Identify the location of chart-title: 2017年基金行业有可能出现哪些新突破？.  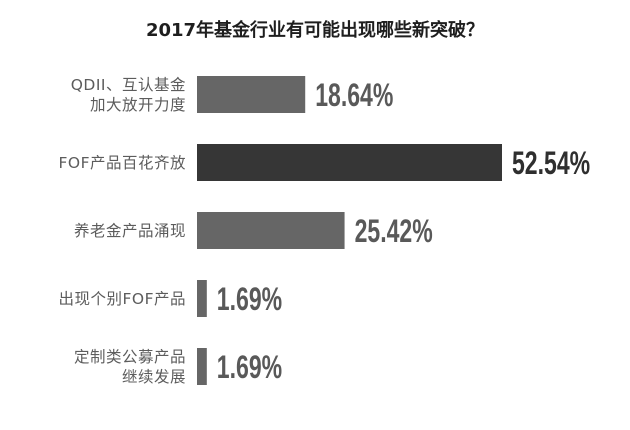
(315, 30).